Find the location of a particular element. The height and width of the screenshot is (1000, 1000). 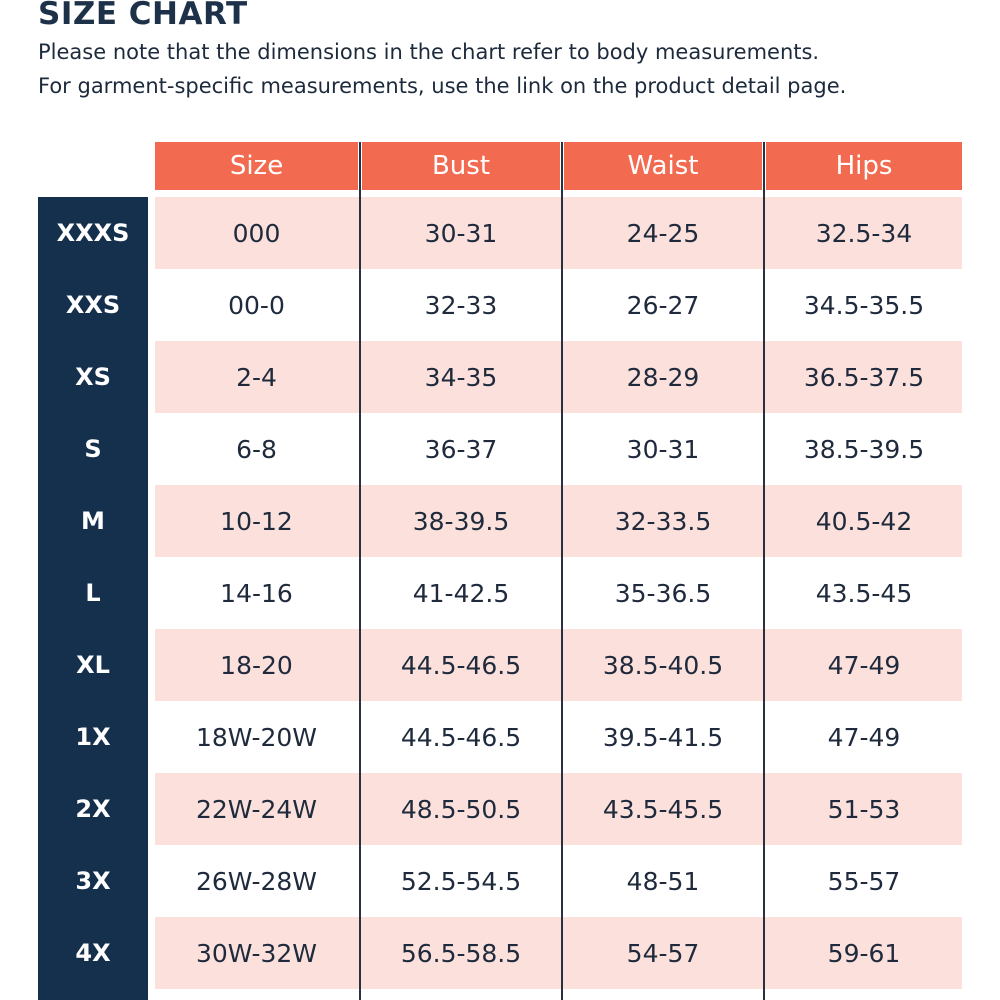

cell: 00-0 is located at coordinates (256, 305).